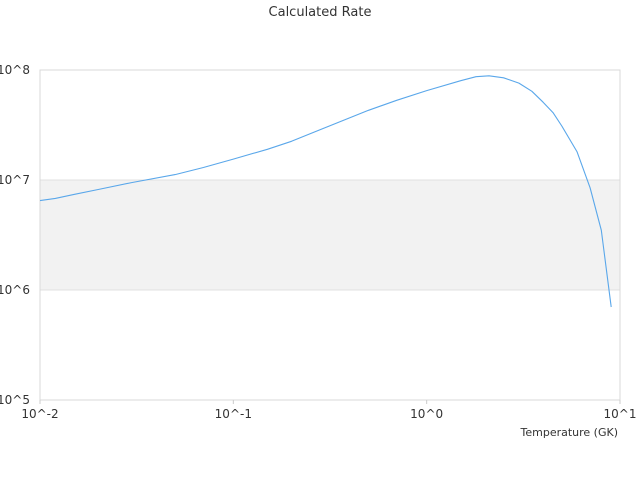 This screenshot has height=480, width=640. I want to click on x-axis-ticks: 10^-2 10^-1 10^0 10^1, so click(328, 410).